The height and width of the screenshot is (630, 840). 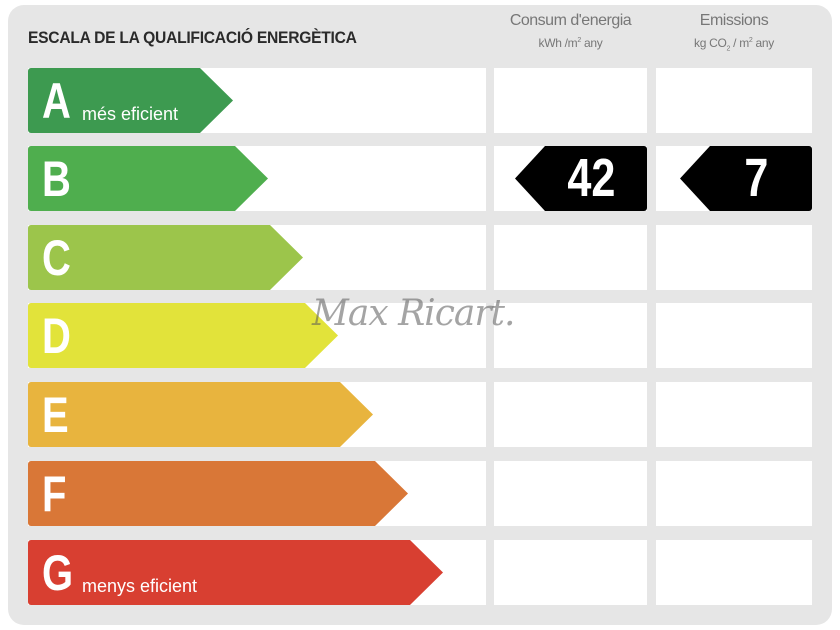 I want to click on consumption-unit: kWh /m2 any, so click(x=570, y=43).